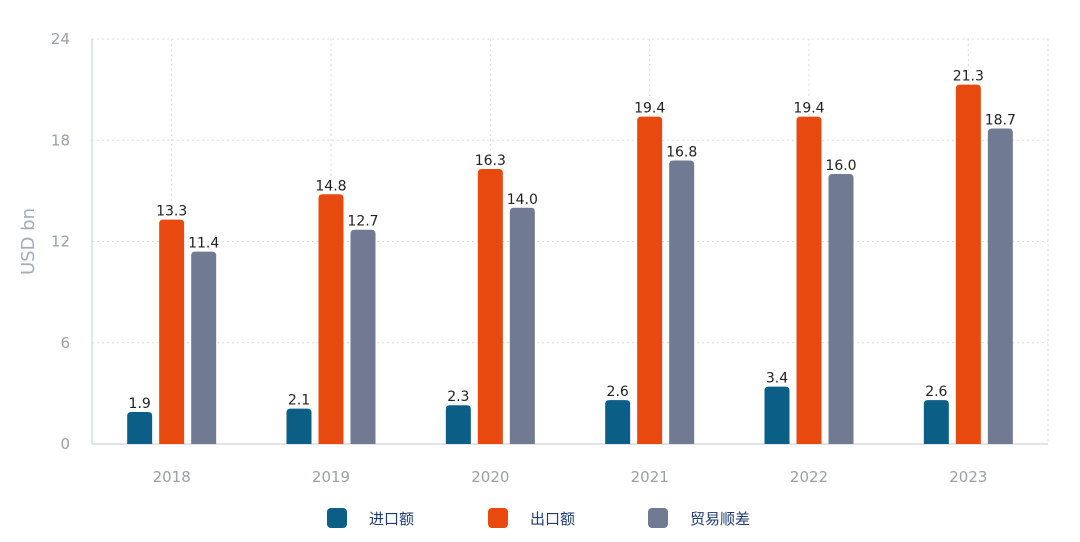 The width and height of the screenshot is (1080, 542). I want to click on data-label: 14.0, so click(522, 200).